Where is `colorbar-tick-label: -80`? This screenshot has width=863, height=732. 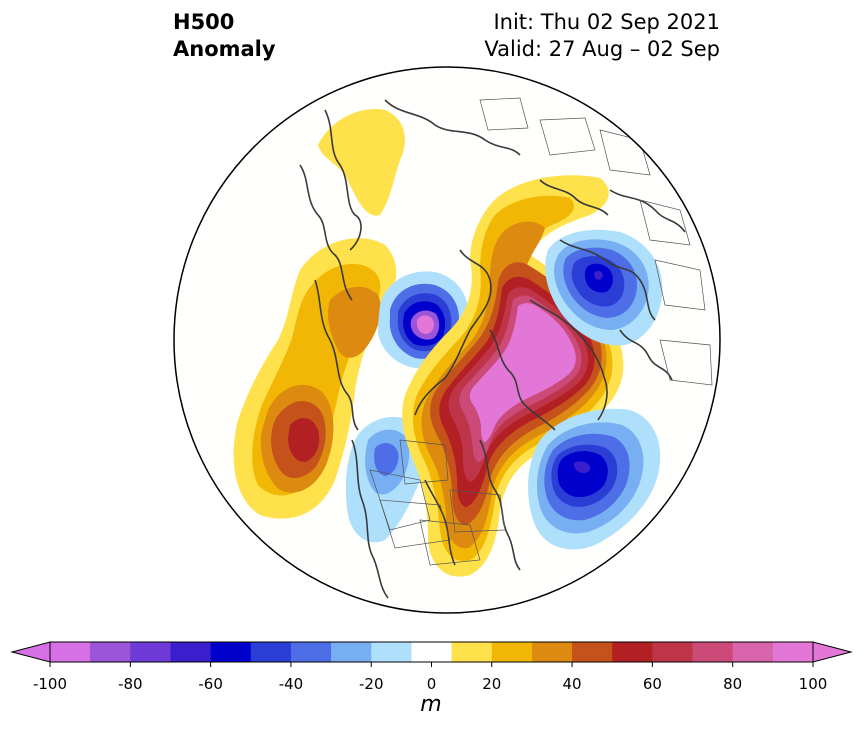
colorbar-tick-label: -80 is located at coordinates (130, 684).